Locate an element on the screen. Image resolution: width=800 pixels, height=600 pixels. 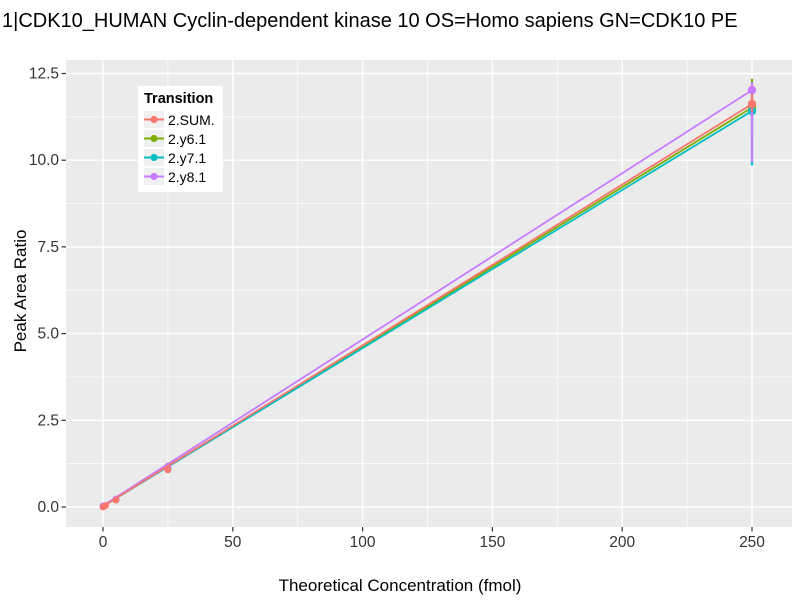
x-tick-label: 250 is located at coordinates (752, 542).